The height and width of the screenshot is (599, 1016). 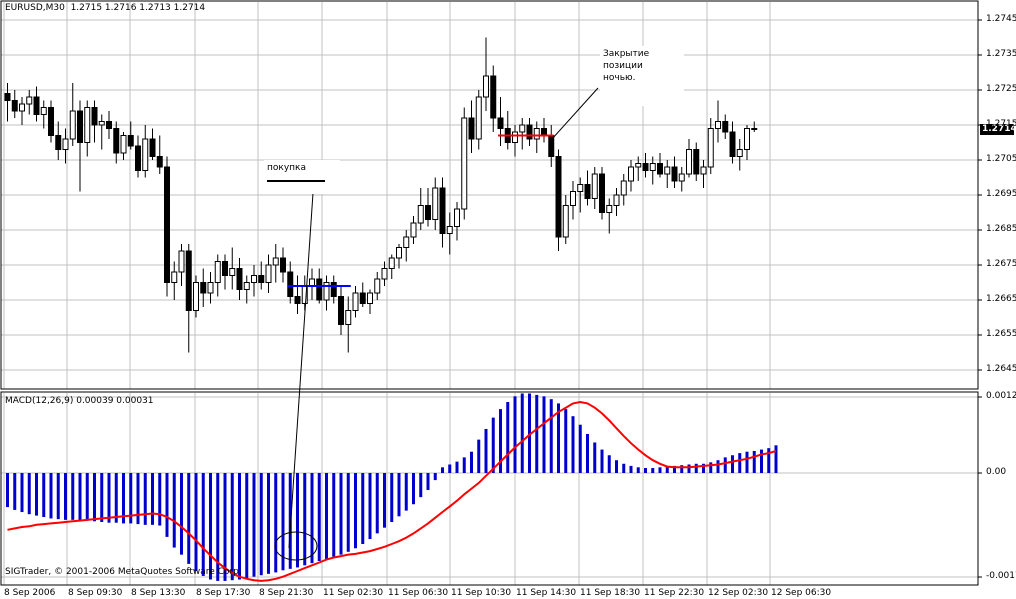 I want to click on time-tick-label: 8 Sep 17:30, so click(x=223, y=593).